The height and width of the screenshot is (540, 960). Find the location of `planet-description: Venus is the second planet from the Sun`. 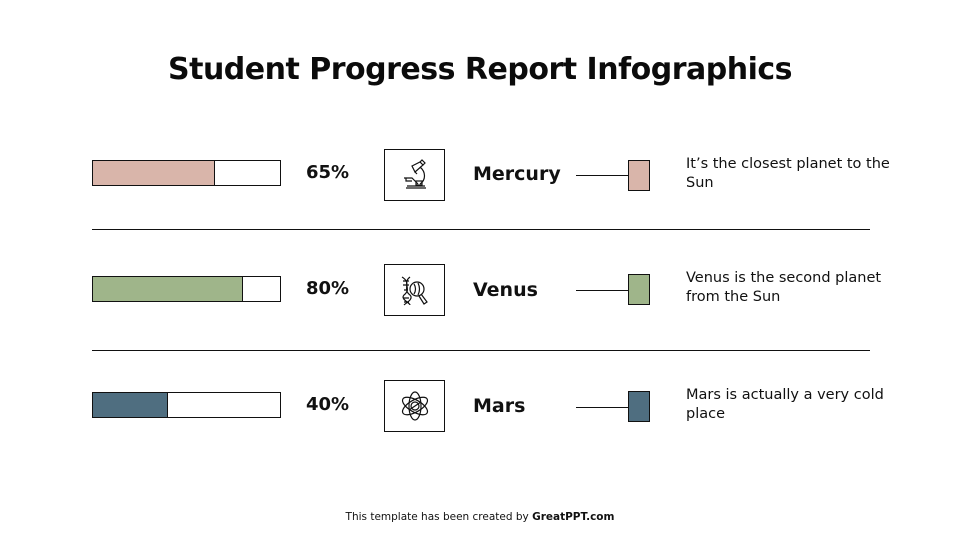

planet-description: Venus is the second planet from the Sun is located at coordinates (784, 287).